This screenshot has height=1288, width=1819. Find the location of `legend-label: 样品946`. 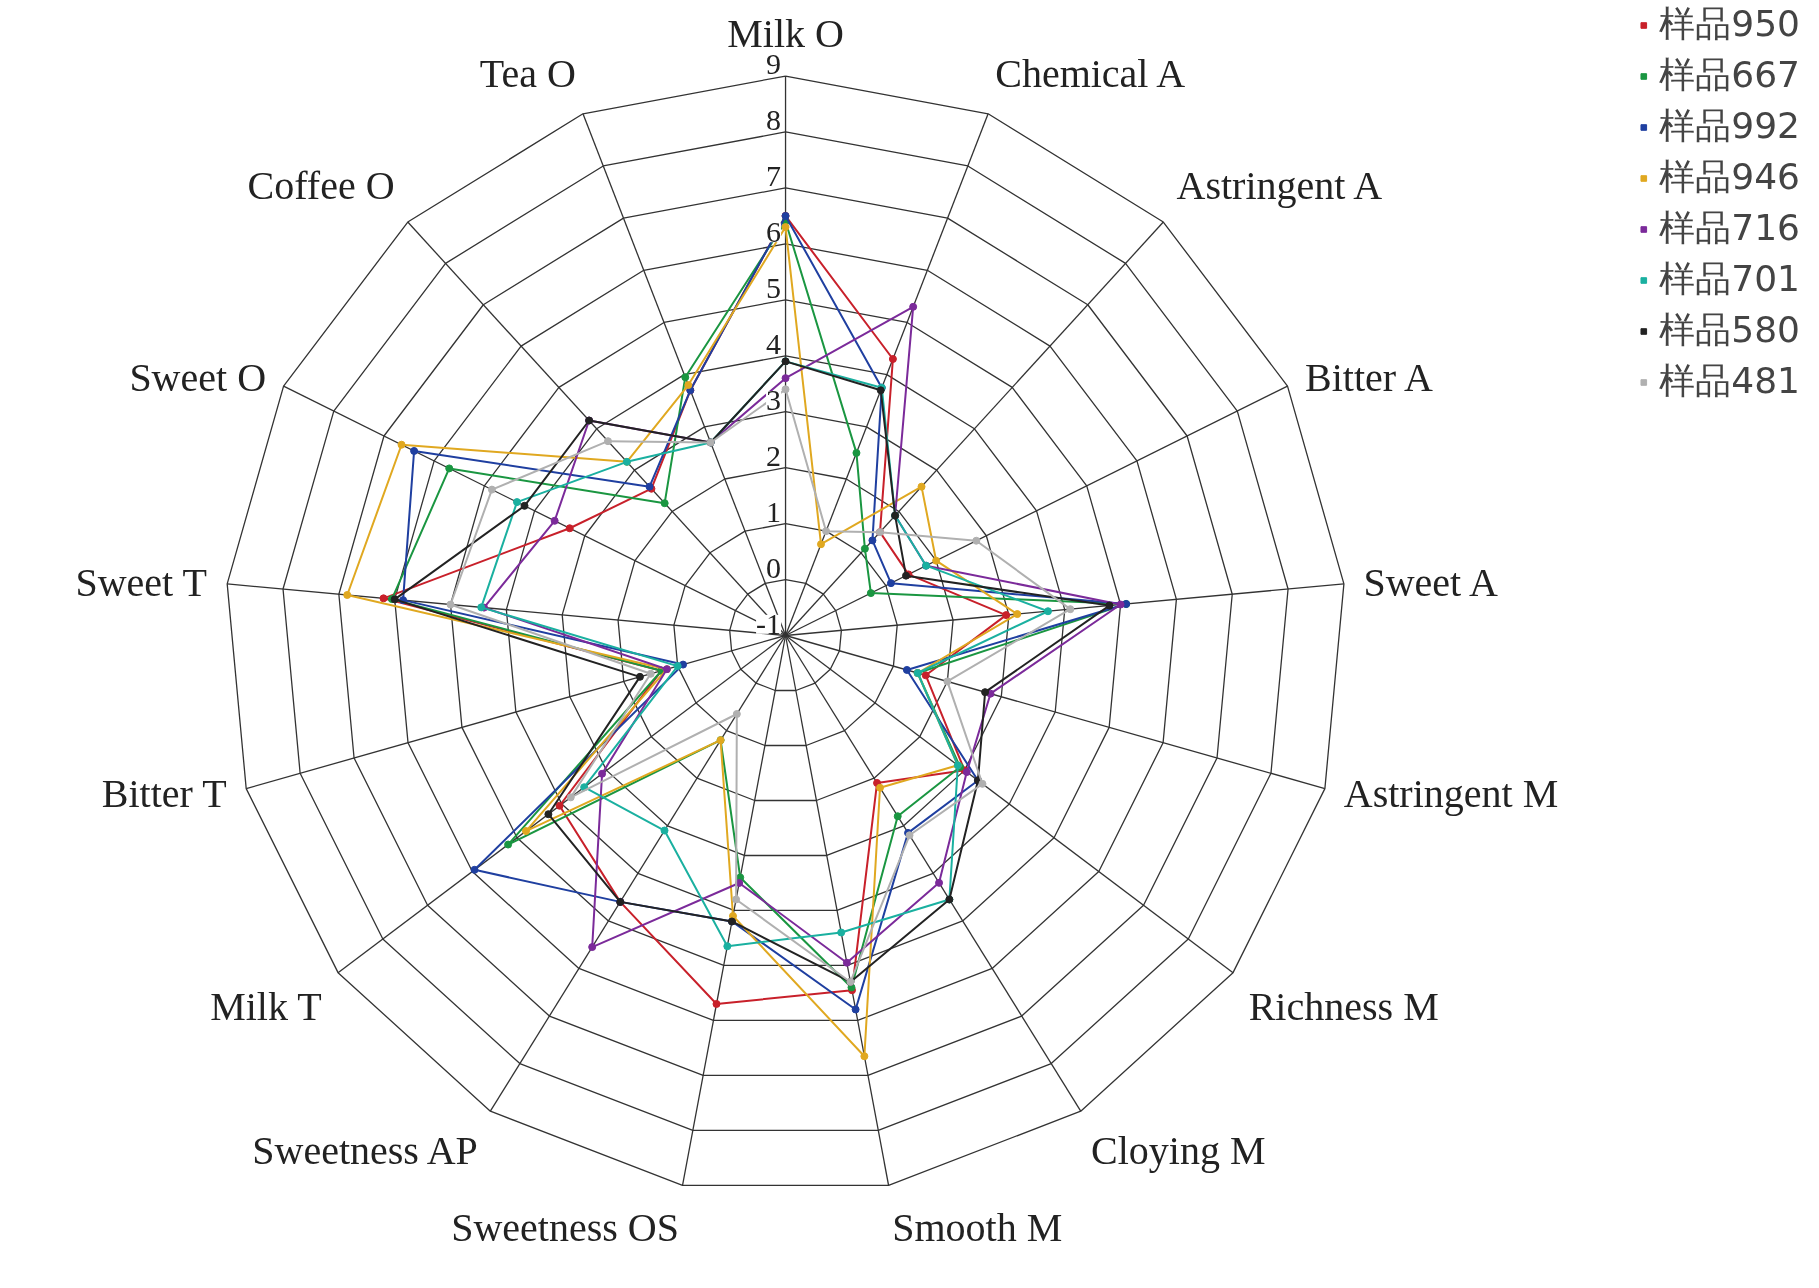

legend-label: 样品946 is located at coordinates (1729, 177).